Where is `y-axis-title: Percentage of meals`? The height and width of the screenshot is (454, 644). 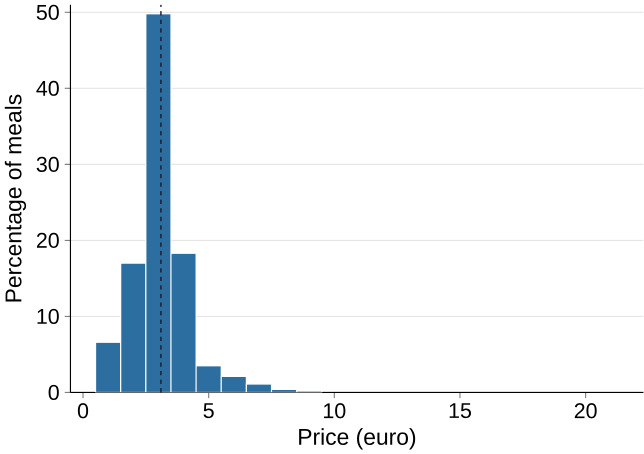
y-axis-title: Percentage of meals is located at coordinates (15, 198).